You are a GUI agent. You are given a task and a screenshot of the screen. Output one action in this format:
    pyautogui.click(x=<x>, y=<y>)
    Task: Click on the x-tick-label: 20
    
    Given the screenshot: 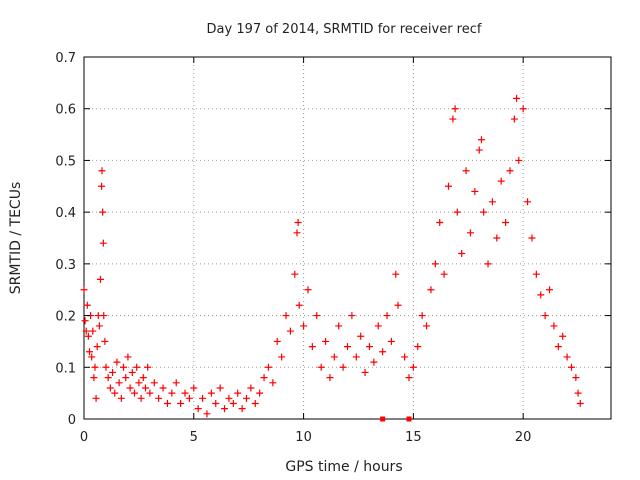 What is the action you would take?
    pyautogui.click(x=523, y=437)
    